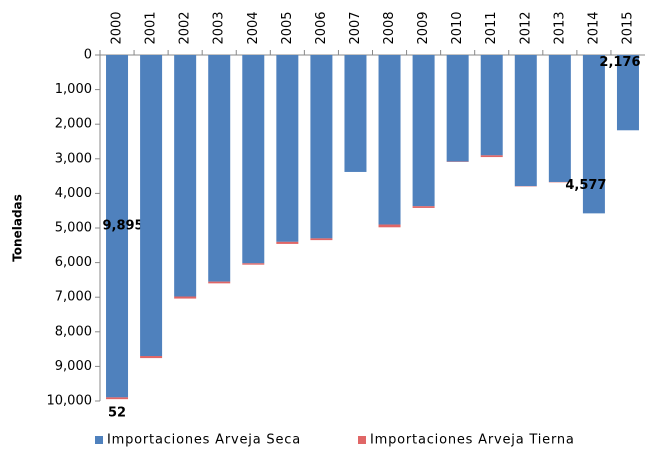  I want to click on x-tick-label: 2000, so click(117, 27).